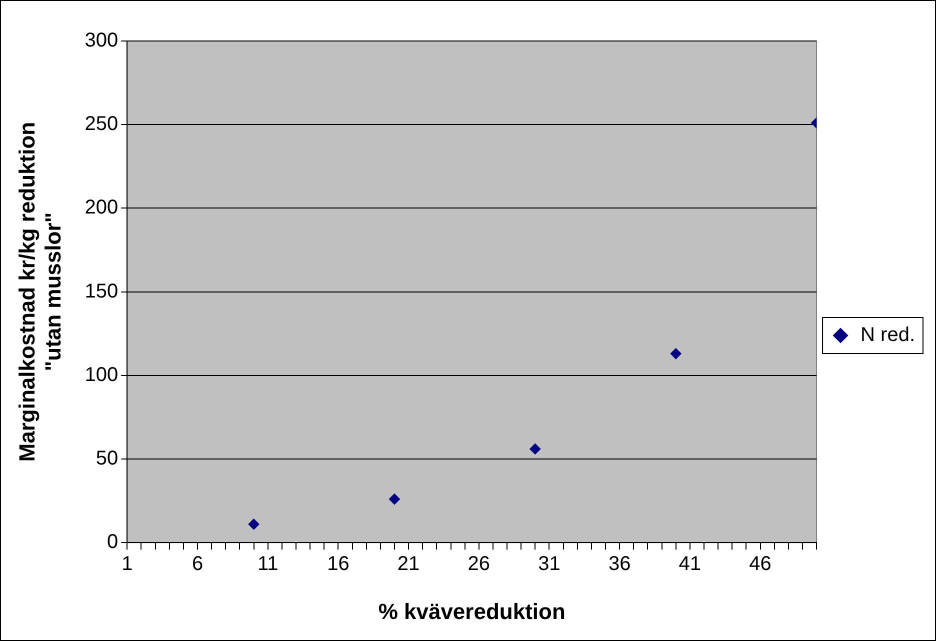  Describe the element at coordinates (101, 207) in the screenshot. I see `y-tick-label: 200` at that location.